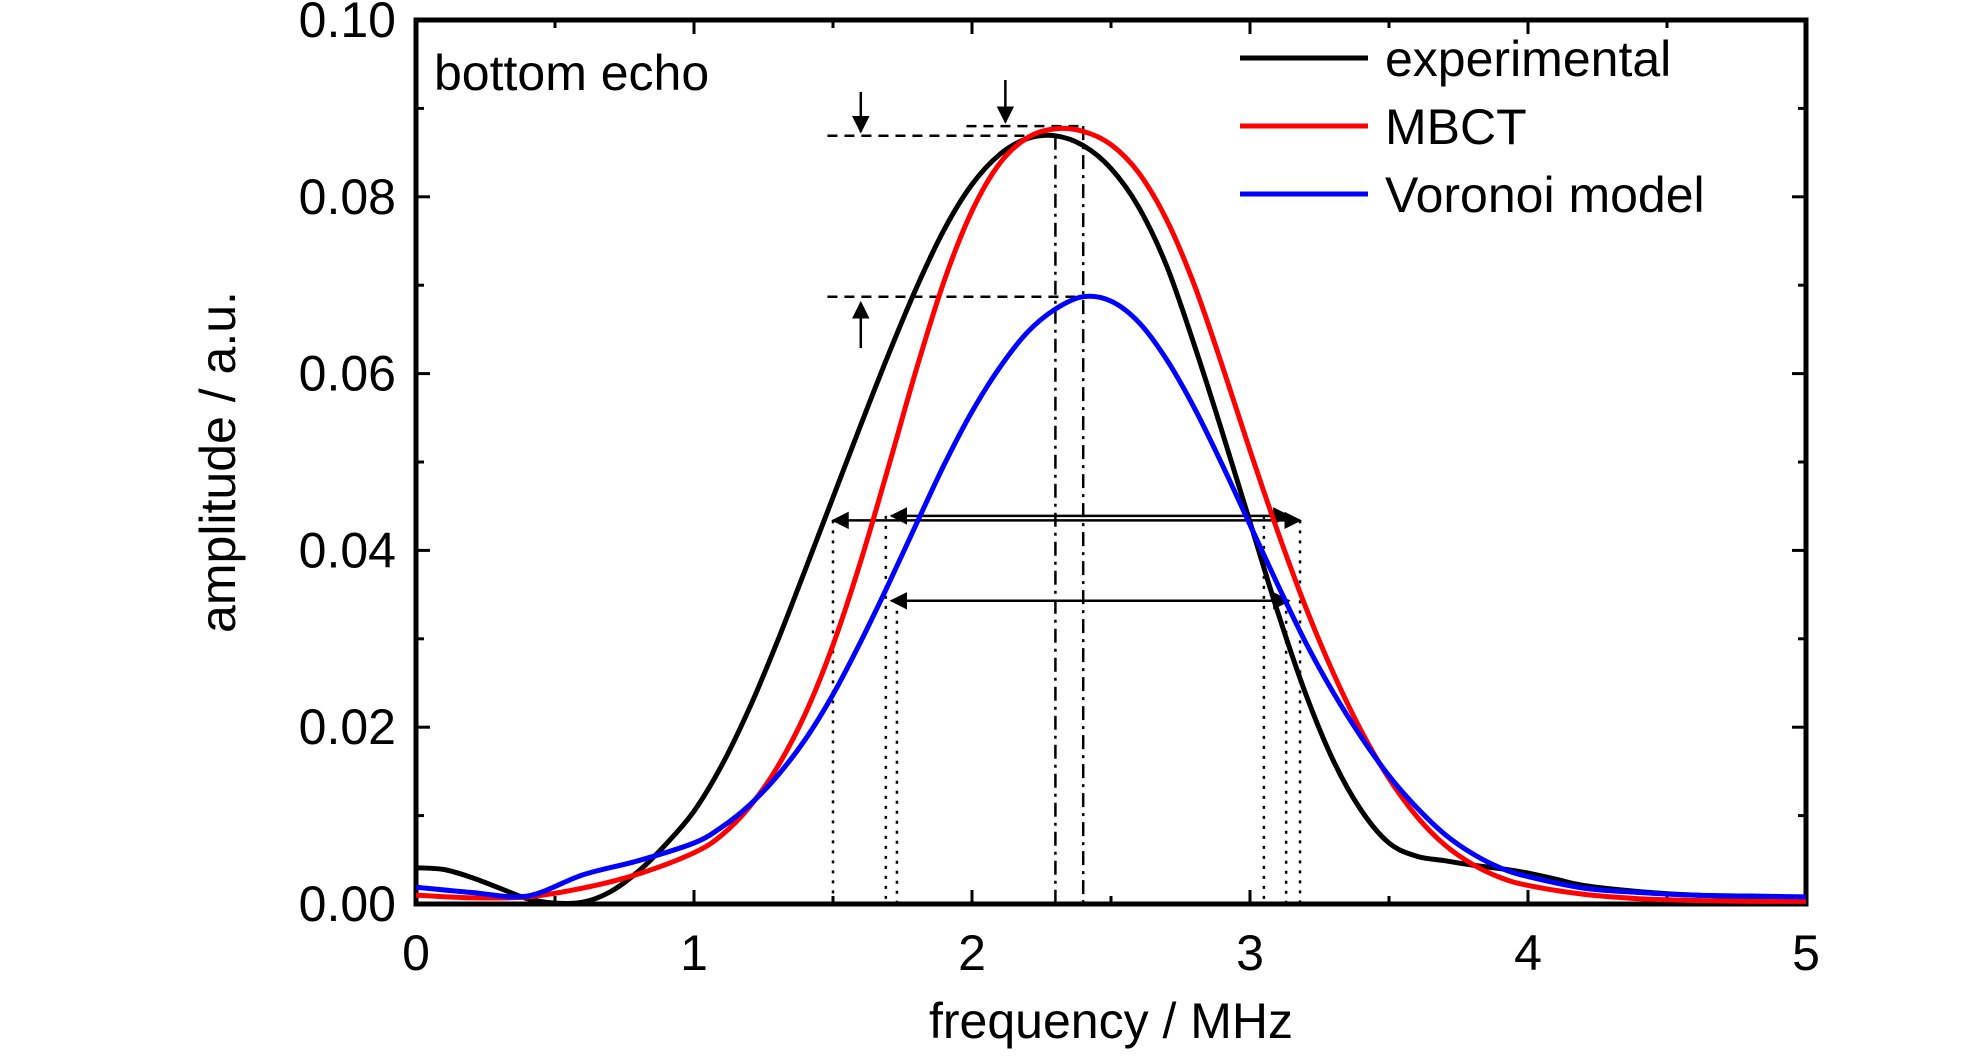 The height and width of the screenshot is (1063, 1984). I want to click on x-tick-label: 2, so click(972, 953).